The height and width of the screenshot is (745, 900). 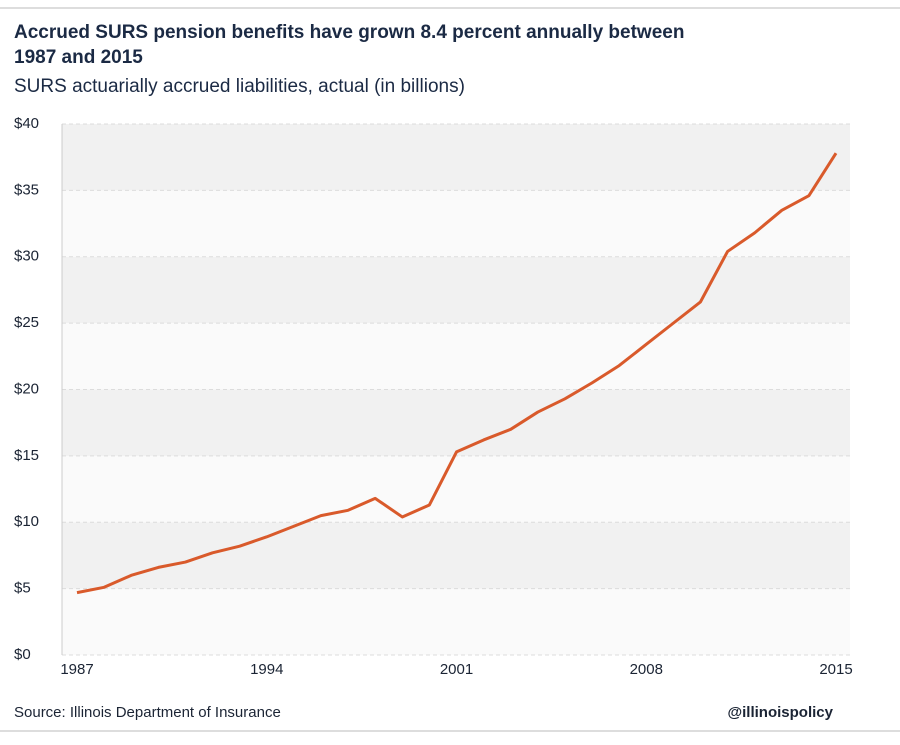 What do you see at coordinates (26, 521) in the screenshot?
I see `y-tick-label: $10` at bounding box center [26, 521].